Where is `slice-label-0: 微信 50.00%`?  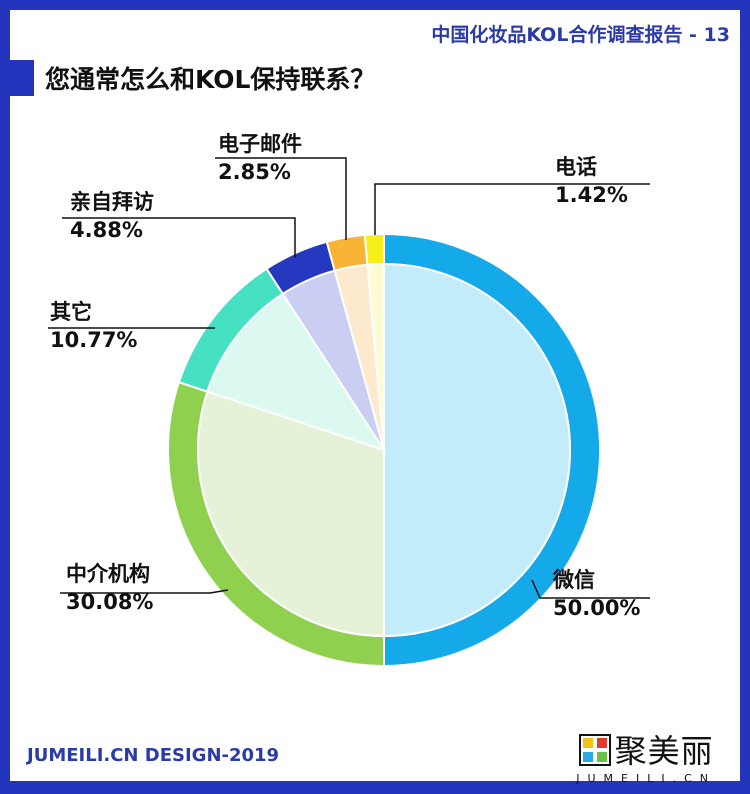 slice-label-0: 微信 50.00% is located at coordinates (596, 594).